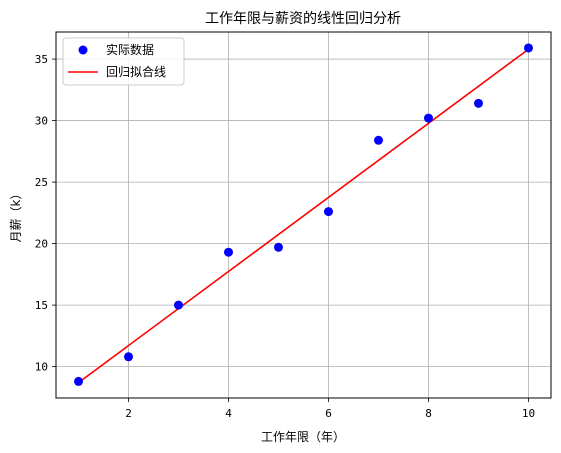  Describe the element at coordinates (41, 59) in the screenshot. I see `y-tick-label: 35` at that location.